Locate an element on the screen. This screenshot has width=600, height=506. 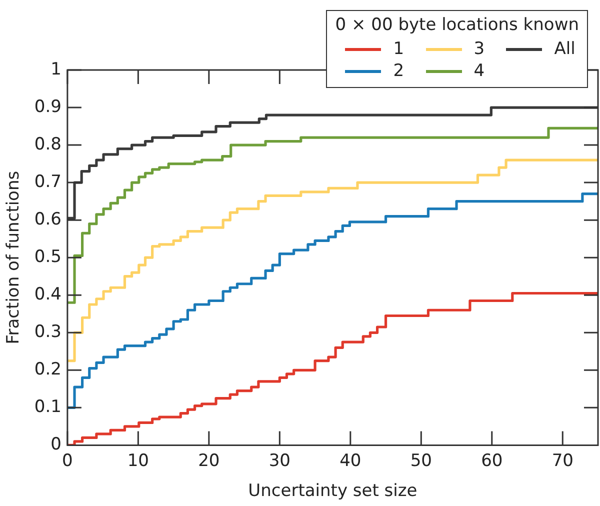
y-tick-label: 0 is located at coordinates (56, 444).